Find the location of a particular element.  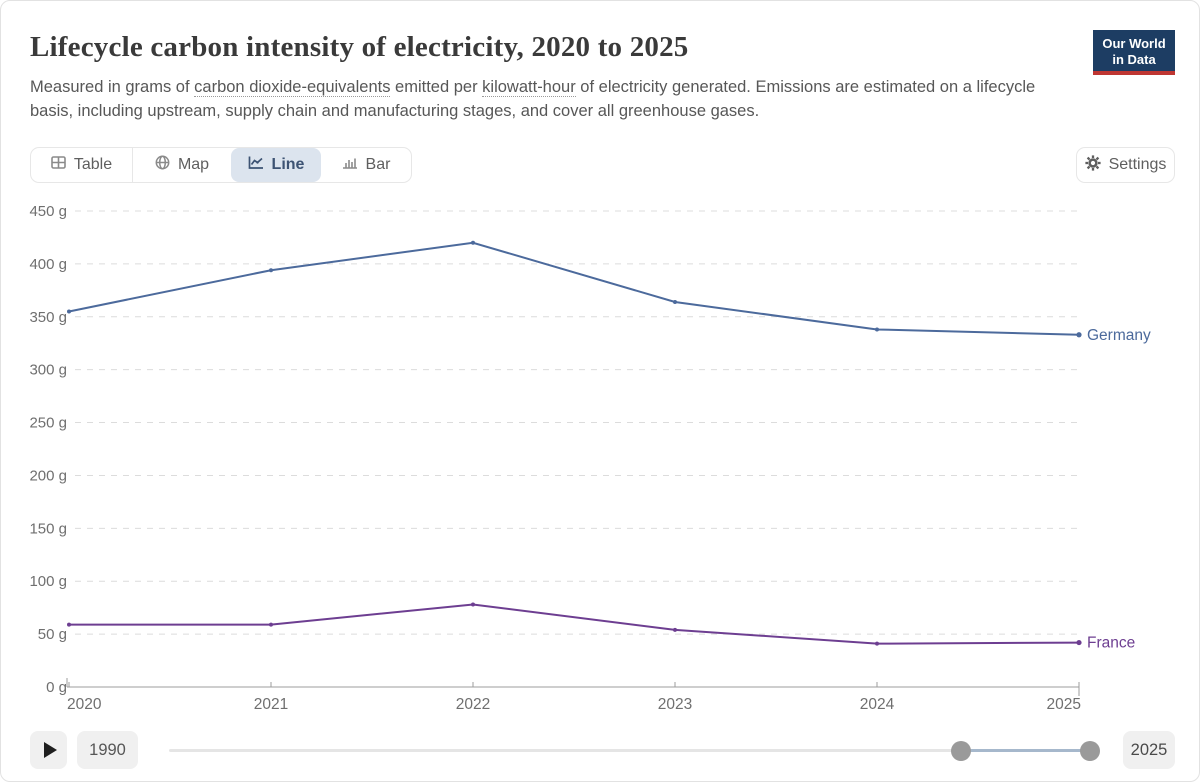

timeline-handle-end is located at coordinates (1090, 751).